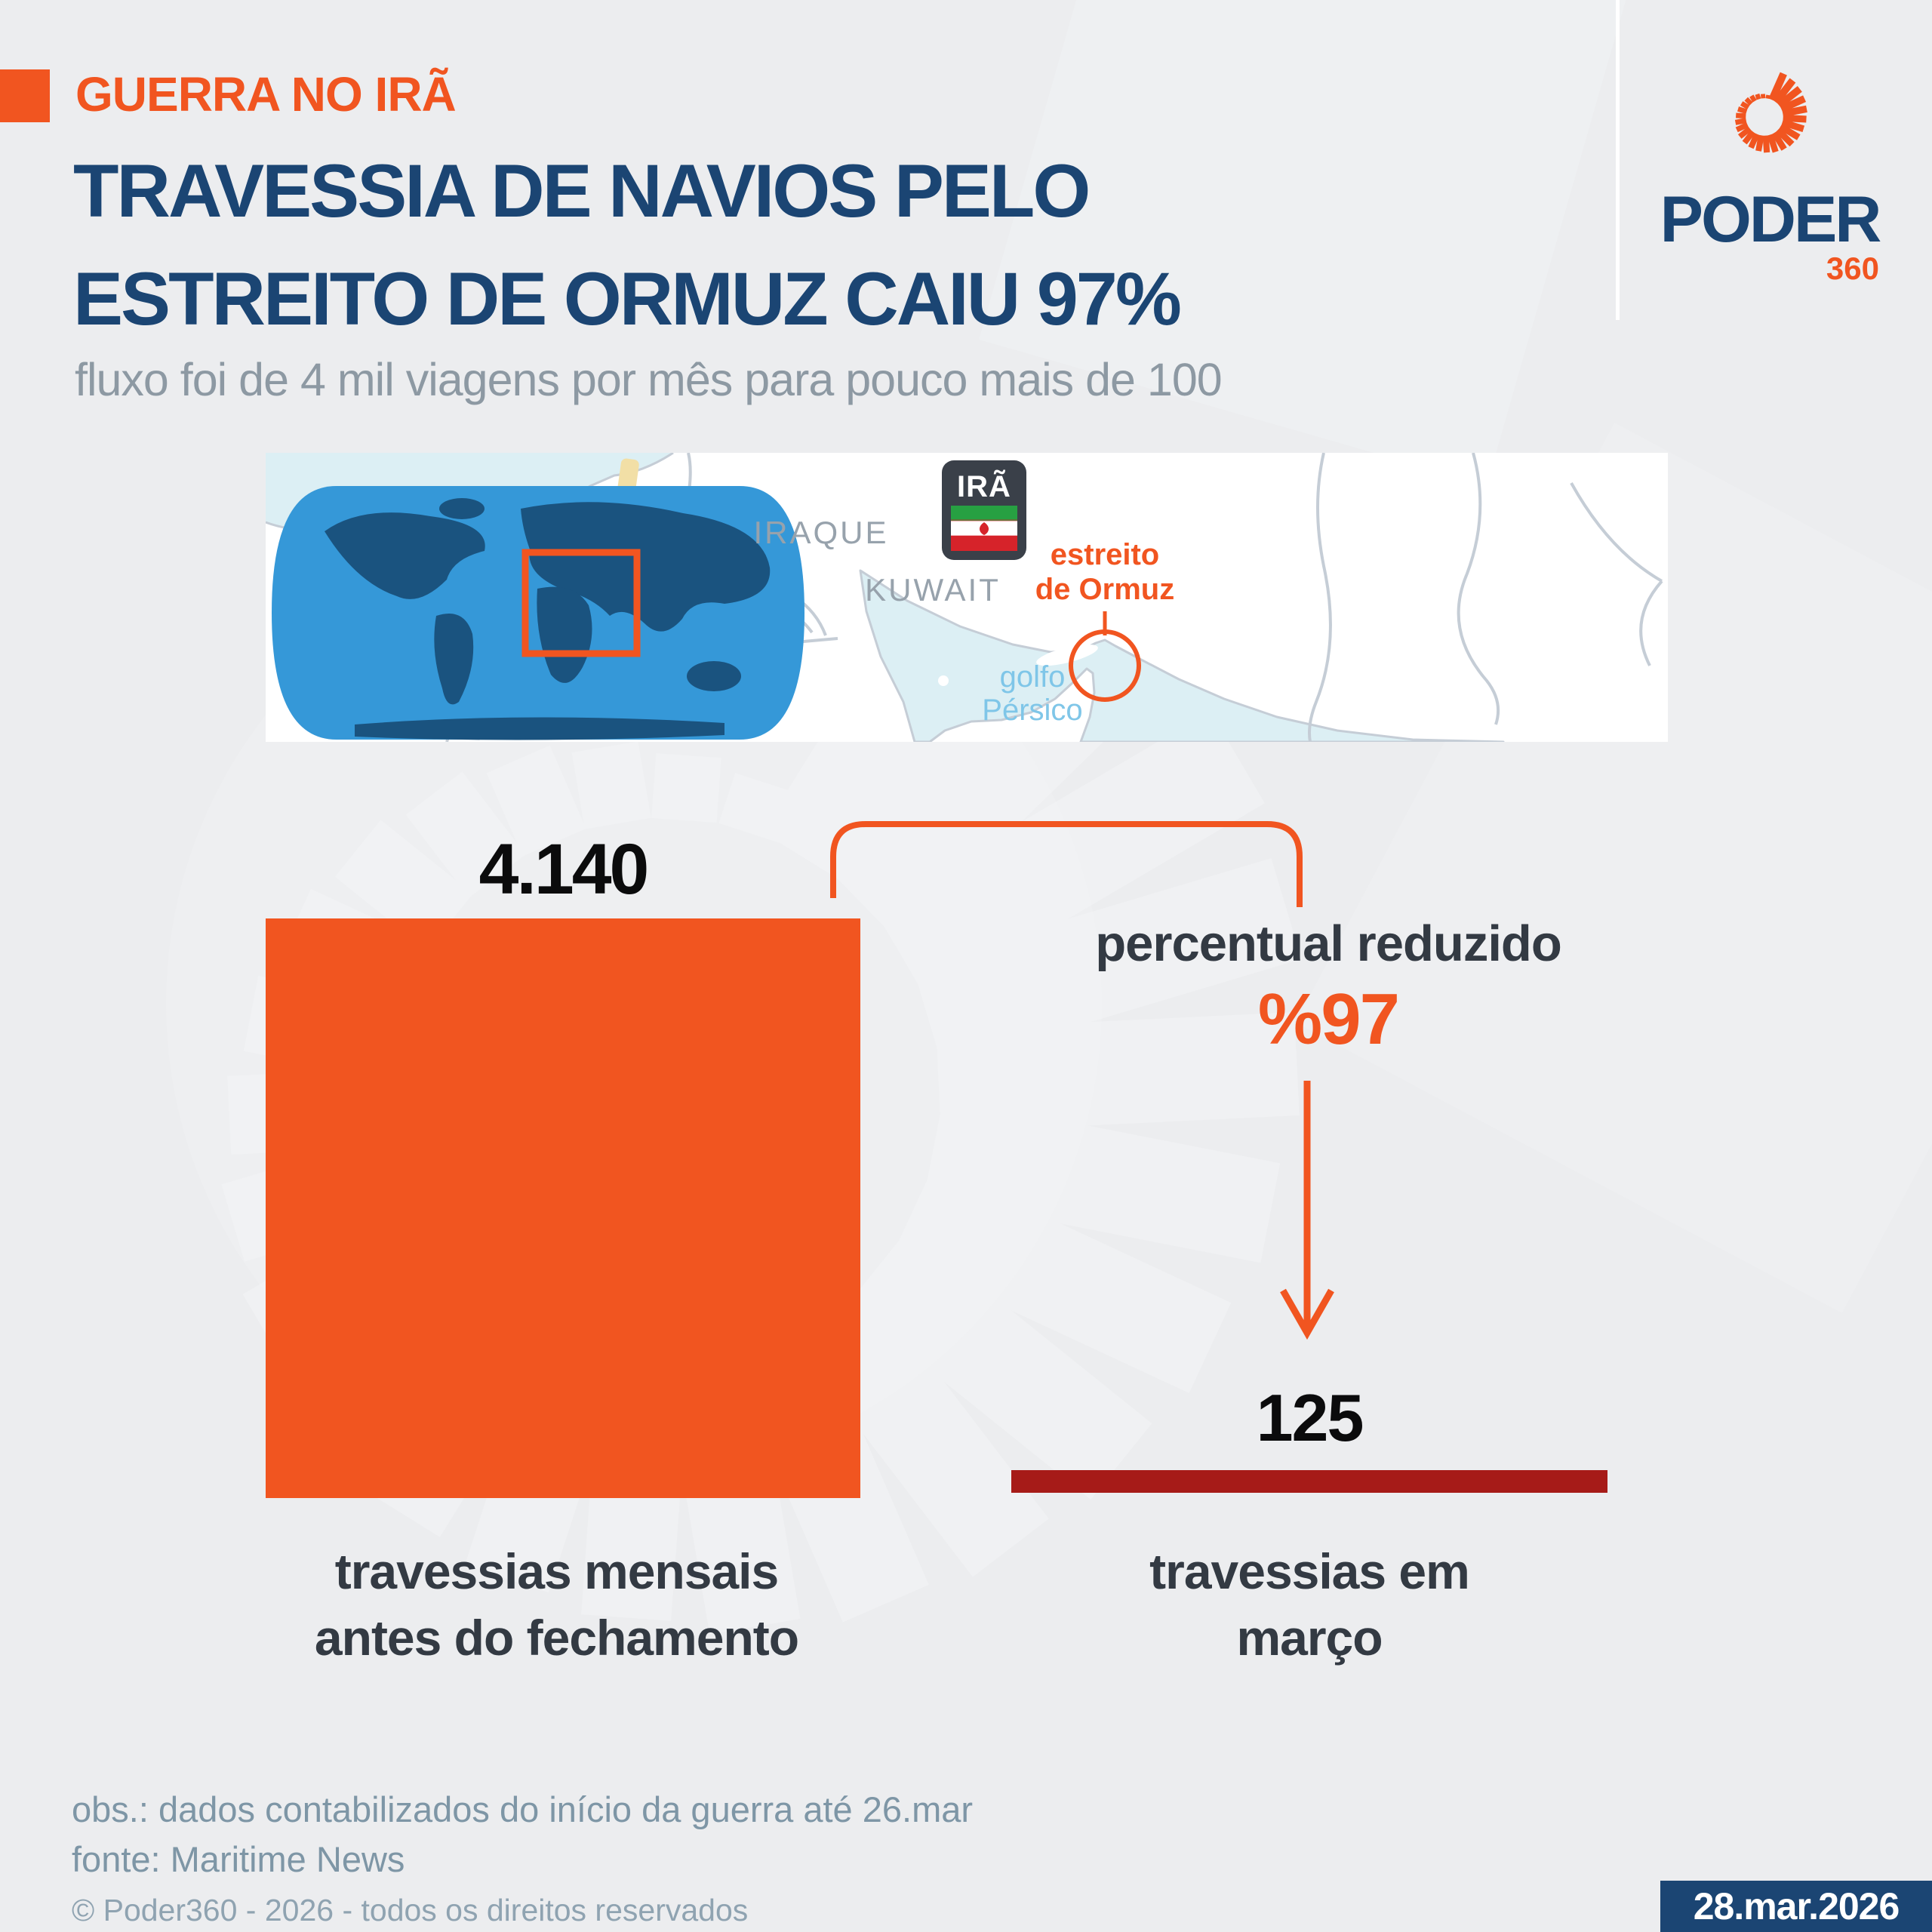  What do you see at coordinates (984, 528) in the screenshot?
I see `iran-flag-icon` at bounding box center [984, 528].